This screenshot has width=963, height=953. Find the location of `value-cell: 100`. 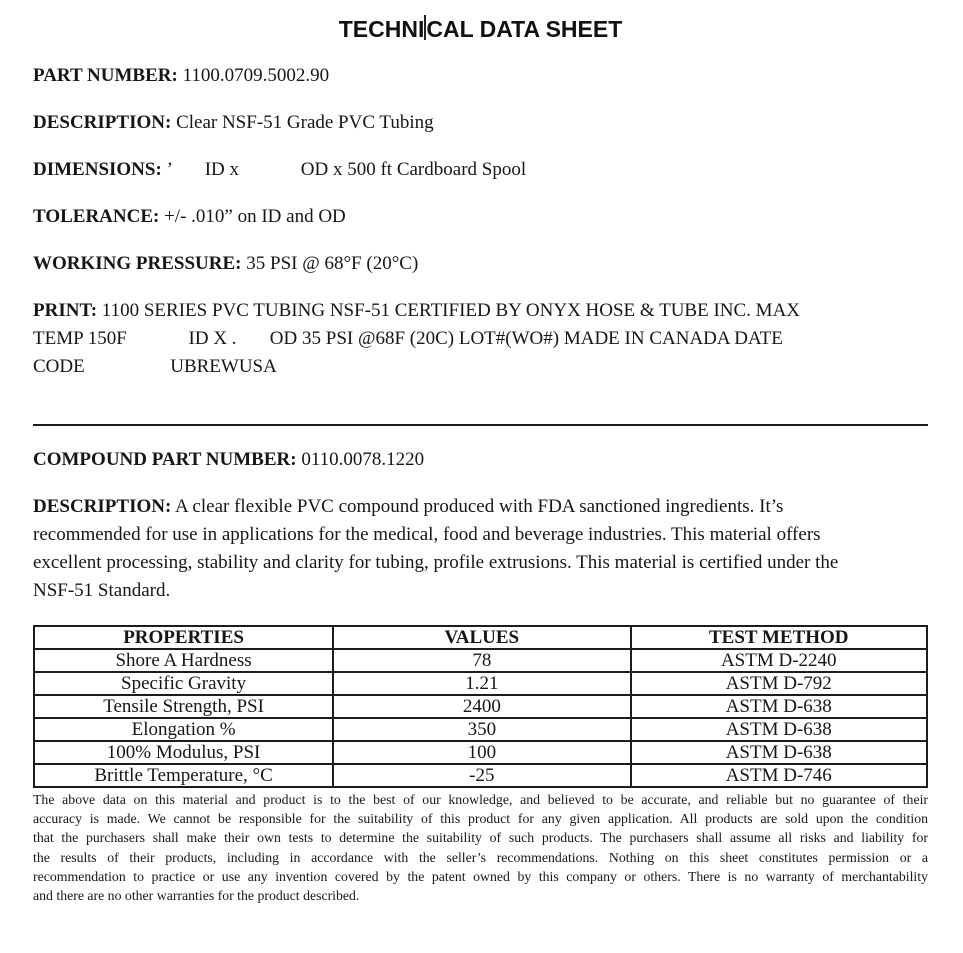

value-cell: 100 is located at coordinates (482, 752).